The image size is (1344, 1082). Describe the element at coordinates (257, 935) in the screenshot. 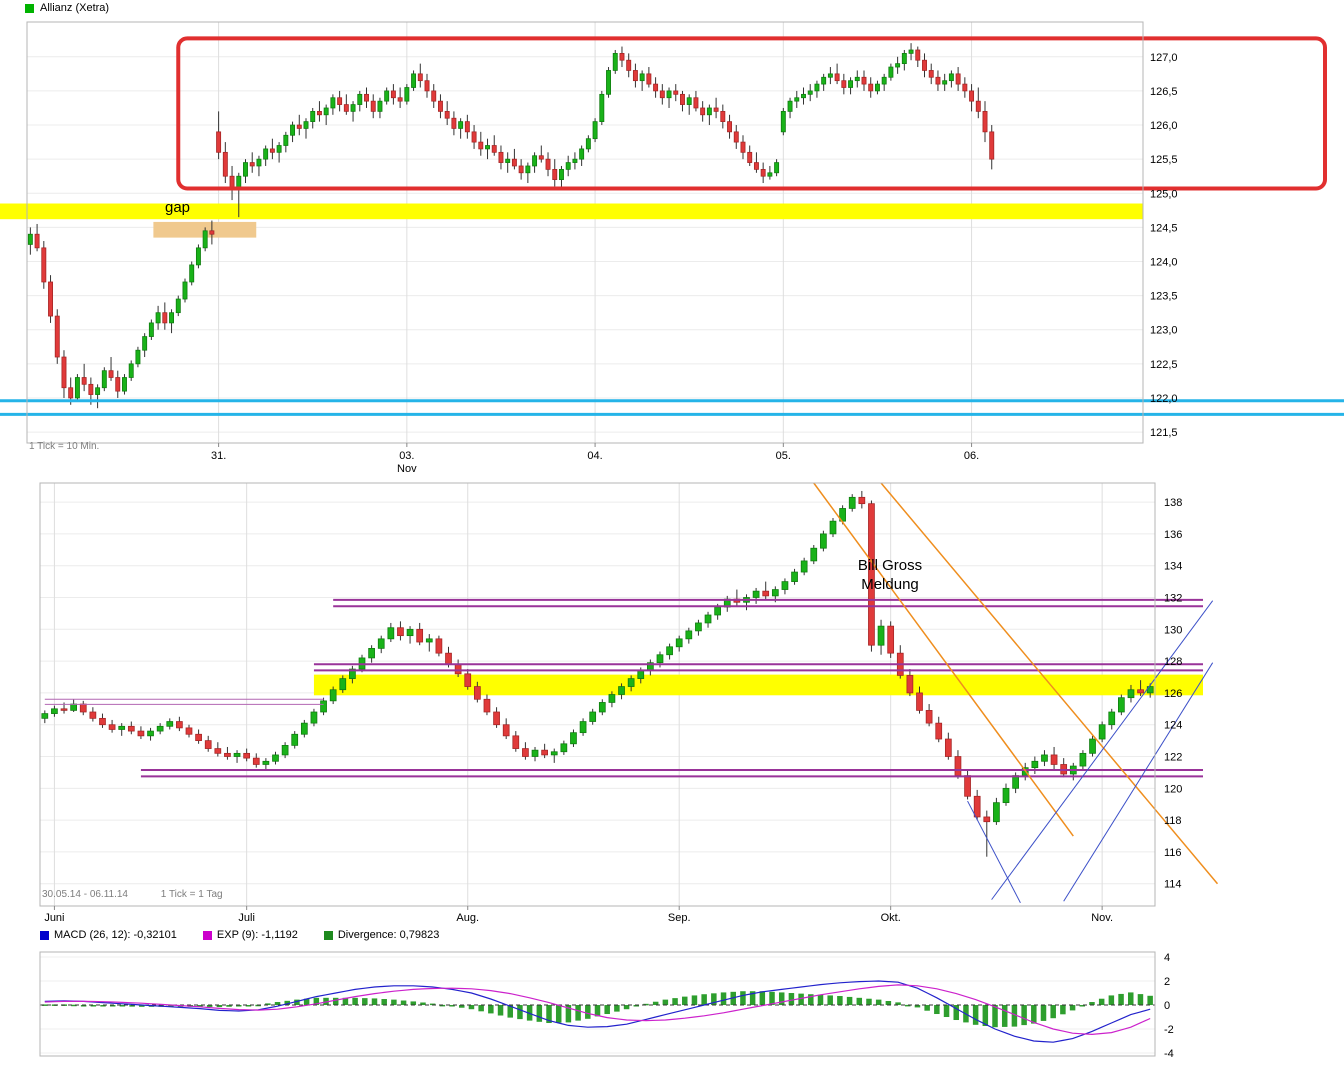

I see `macd-legend-label: EXP (9): -1,1192` at that location.